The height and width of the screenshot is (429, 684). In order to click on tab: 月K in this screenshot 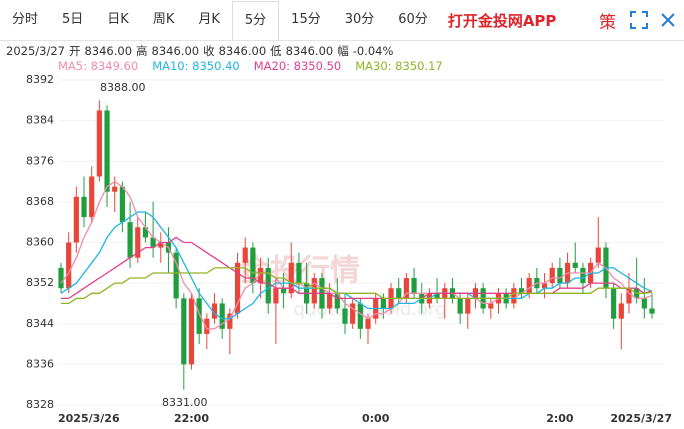, I will do `click(209, 19)`.